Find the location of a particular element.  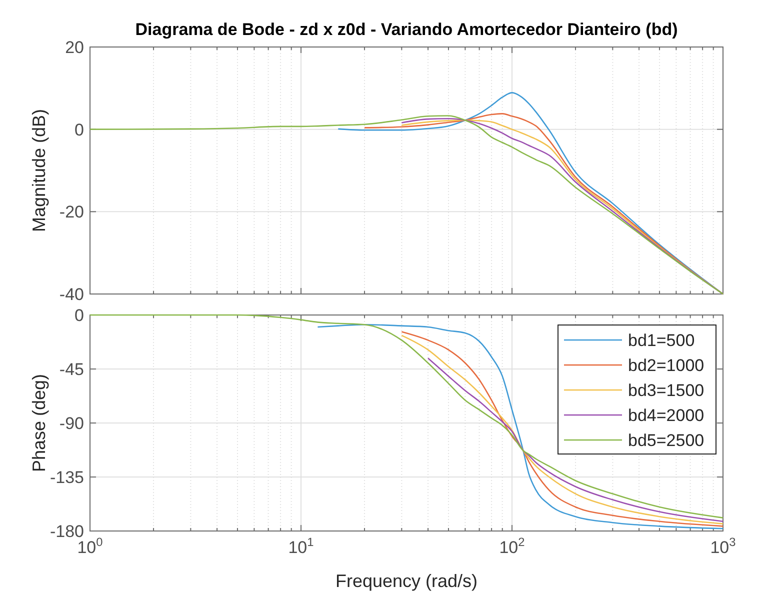

legend-label: bd5=2500 is located at coordinates (666, 440).